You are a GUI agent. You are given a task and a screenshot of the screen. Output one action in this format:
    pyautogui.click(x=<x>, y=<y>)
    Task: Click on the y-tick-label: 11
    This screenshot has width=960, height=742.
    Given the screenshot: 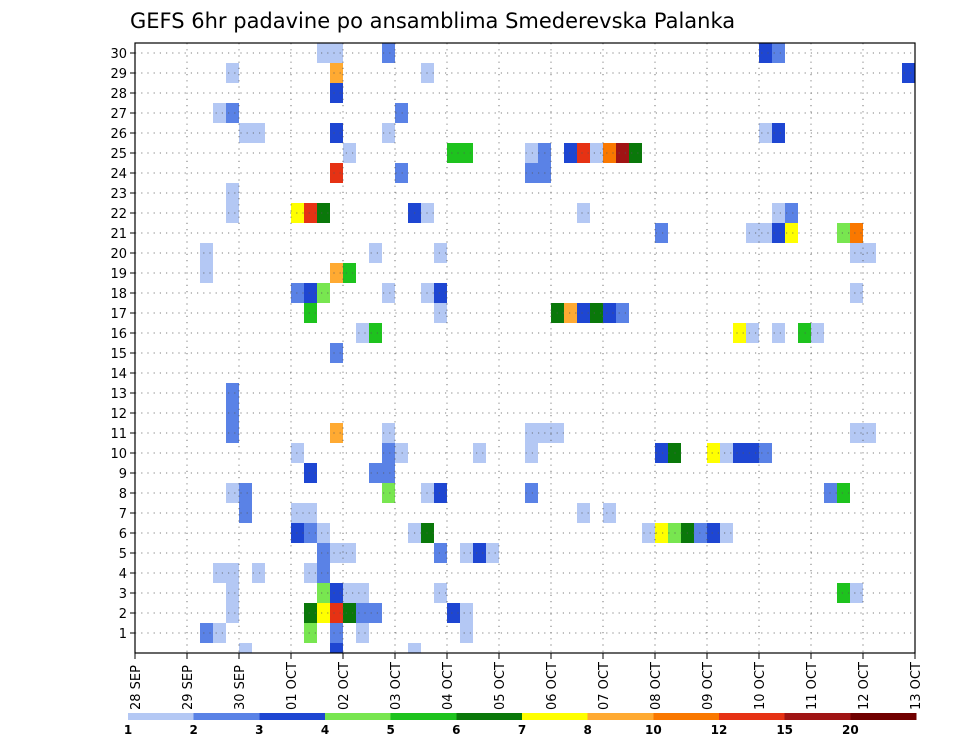 What is the action you would take?
    pyautogui.click(x=118, y=434)
    